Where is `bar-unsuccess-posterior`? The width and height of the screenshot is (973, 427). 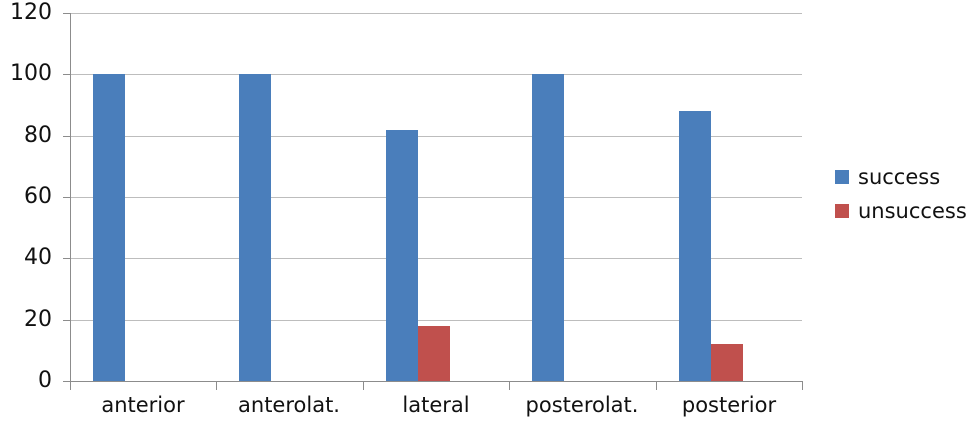
bar-unsuccess-posterior is located at coordinates (727, 362).